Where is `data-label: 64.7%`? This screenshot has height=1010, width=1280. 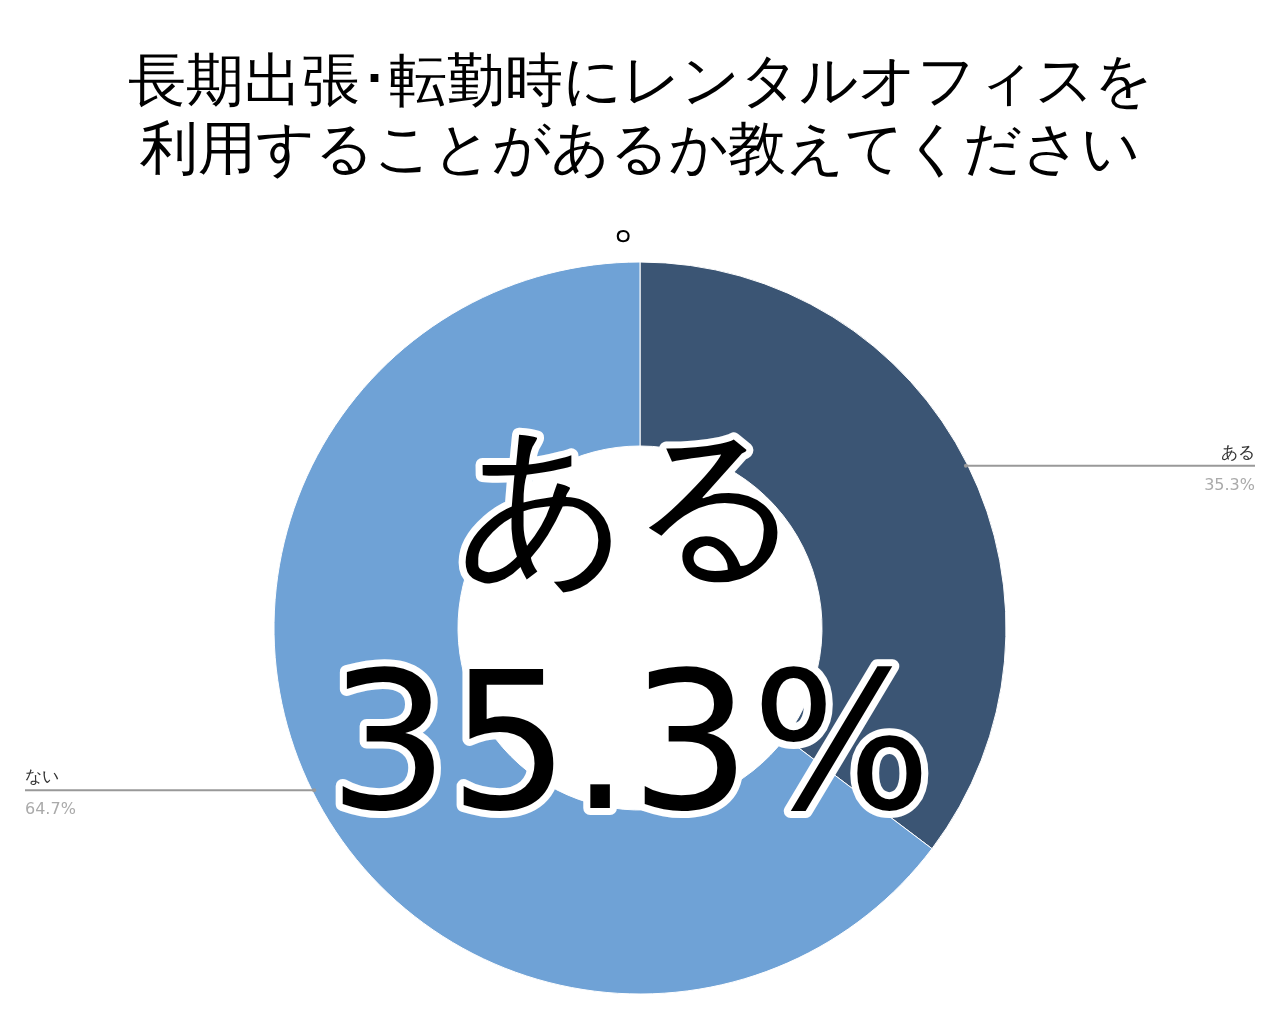 data-label: 64.7% is located at coordinates (50, 809).